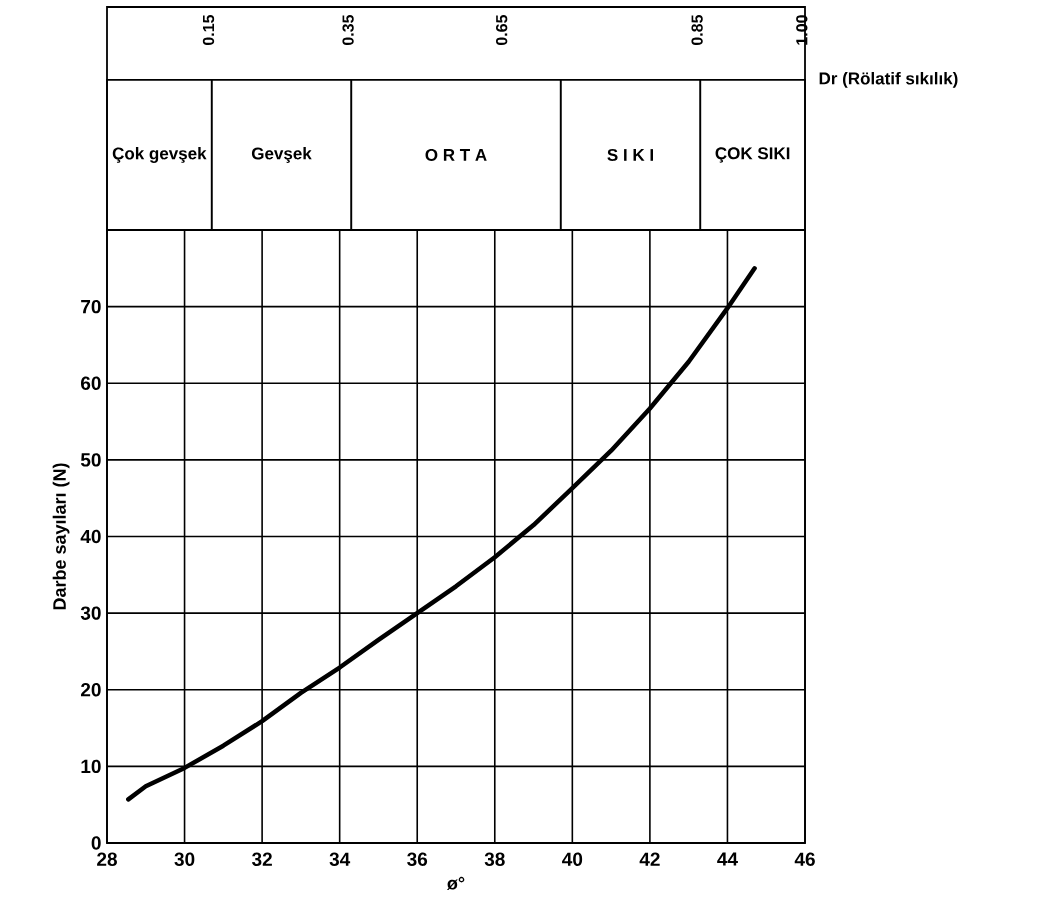 The height and width of the screenshot is (919, 1061). What do you see at coordinates (90, 460) in the screenshot?
I see `y-tick-label: 50` at bounding box center [90, 460].